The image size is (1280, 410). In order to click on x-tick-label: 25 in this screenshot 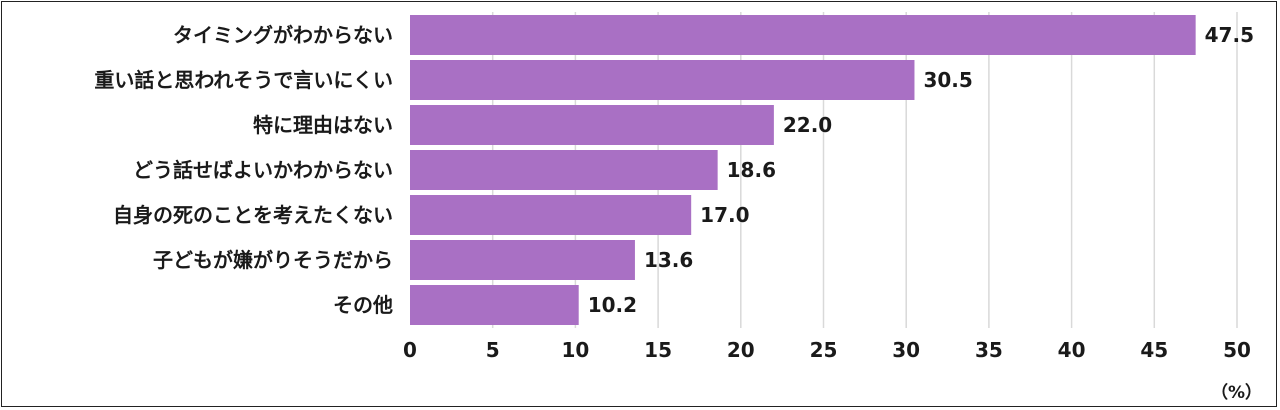, I will do `click(824, 350)`.